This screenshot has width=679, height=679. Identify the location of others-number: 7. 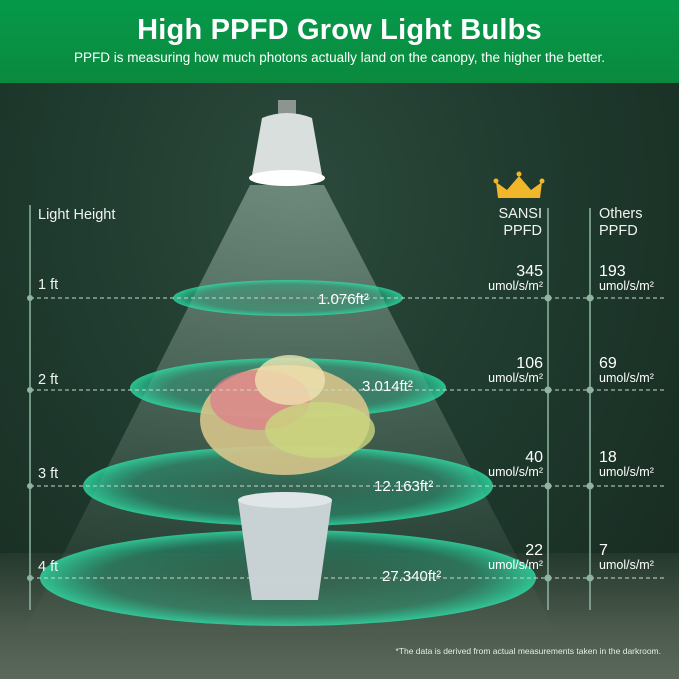
(603, 550).